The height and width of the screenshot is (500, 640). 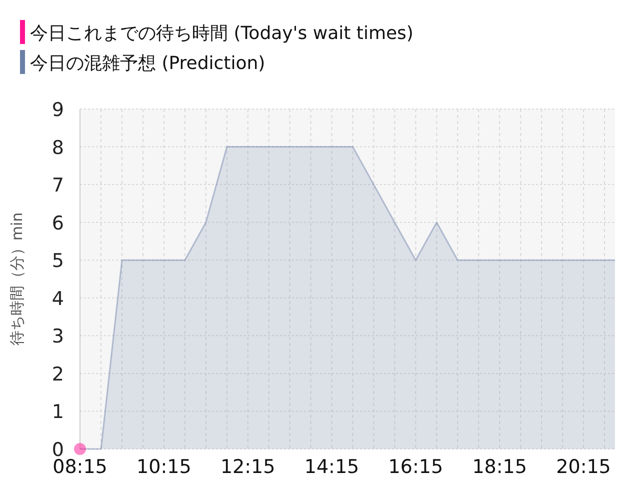 What do you see at coordinates (58, 374) in the screenshot?
I see `y-tick-label: 2` at bounding box center [58, 374].